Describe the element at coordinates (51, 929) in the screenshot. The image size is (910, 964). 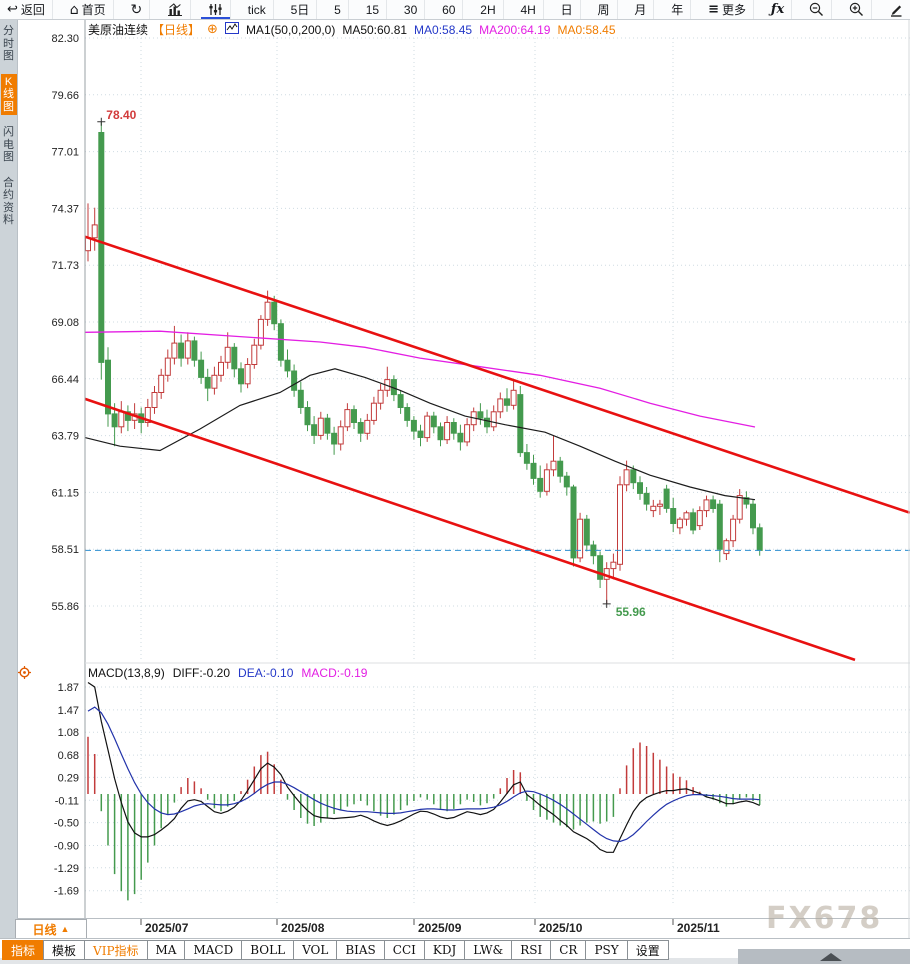
I see `period-selector: 日线 ▲` at that location.